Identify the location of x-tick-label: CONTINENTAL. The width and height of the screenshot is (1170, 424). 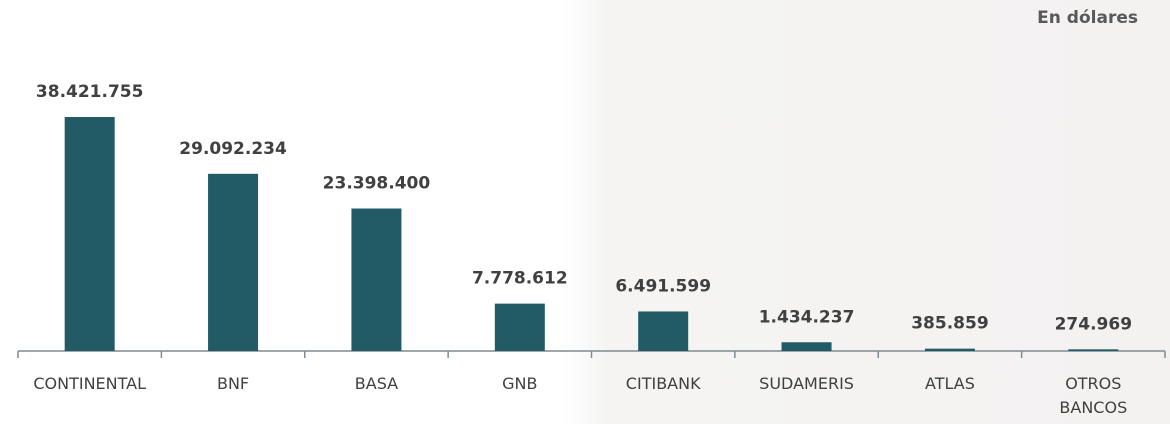
(90, 383).